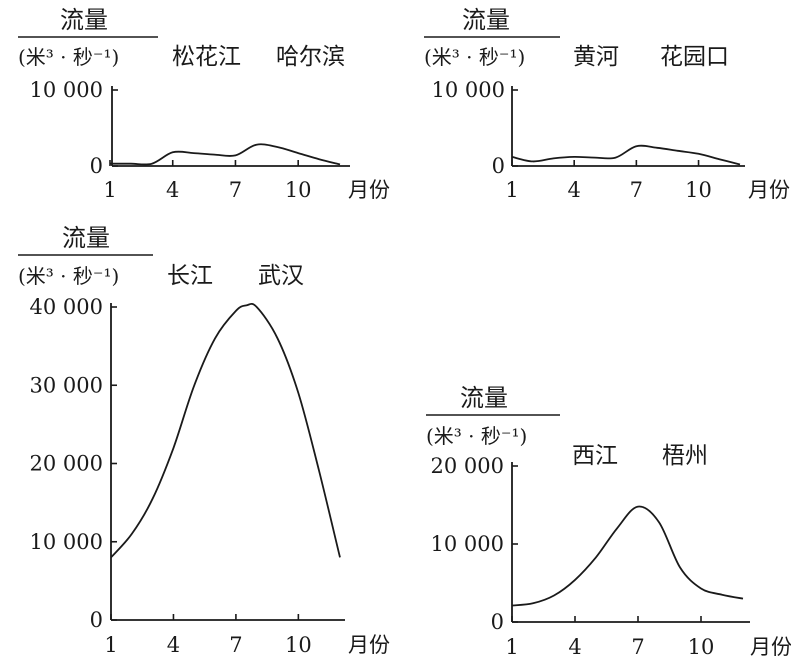 The height and width of the screenshot is (666, 791). I want to click on y-tick-label: 30 000, so click(66, 385).